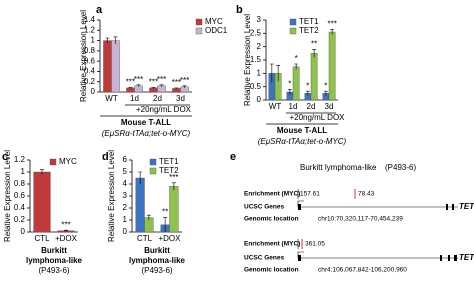  Describe the element at coordinates (66, 238) in the screenshot. I see `x-tick-label: +DOX` at that location.